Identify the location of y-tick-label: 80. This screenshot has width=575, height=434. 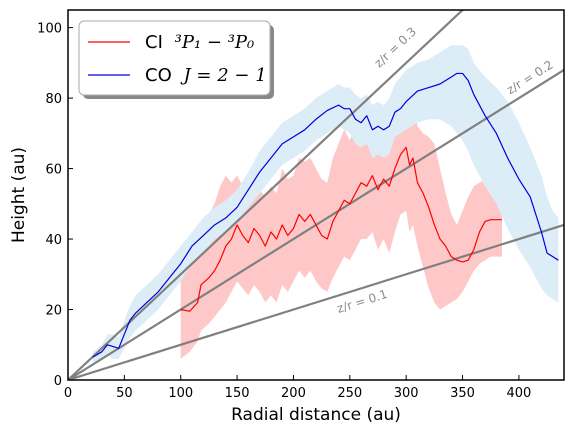
(53, 99).